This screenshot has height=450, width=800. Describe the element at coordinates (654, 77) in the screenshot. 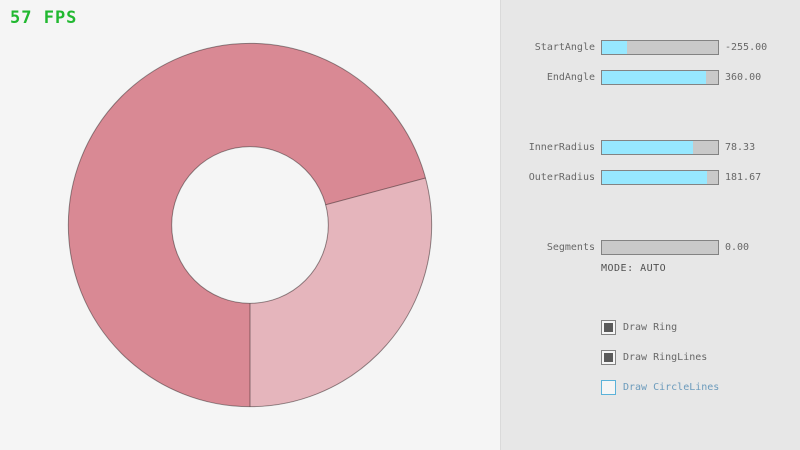

I see `slider-fill-end-angle` at that location.